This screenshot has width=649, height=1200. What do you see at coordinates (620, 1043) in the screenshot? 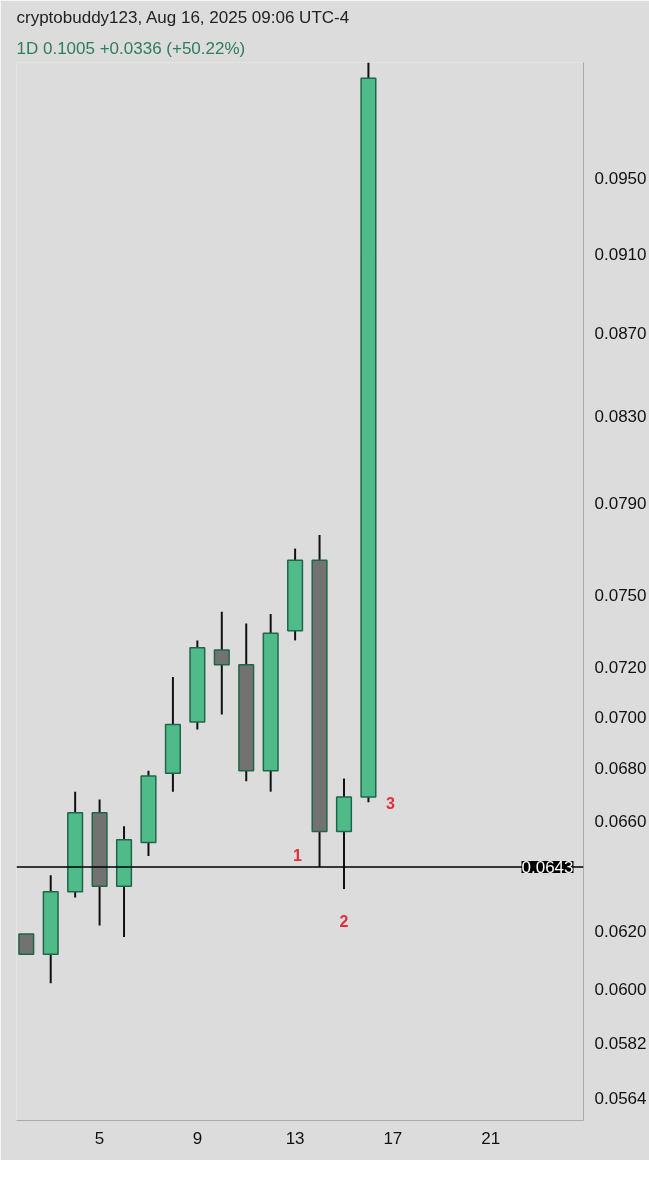
I see `y-tick-label: 0.0582` at bounding box center [620, 1043].